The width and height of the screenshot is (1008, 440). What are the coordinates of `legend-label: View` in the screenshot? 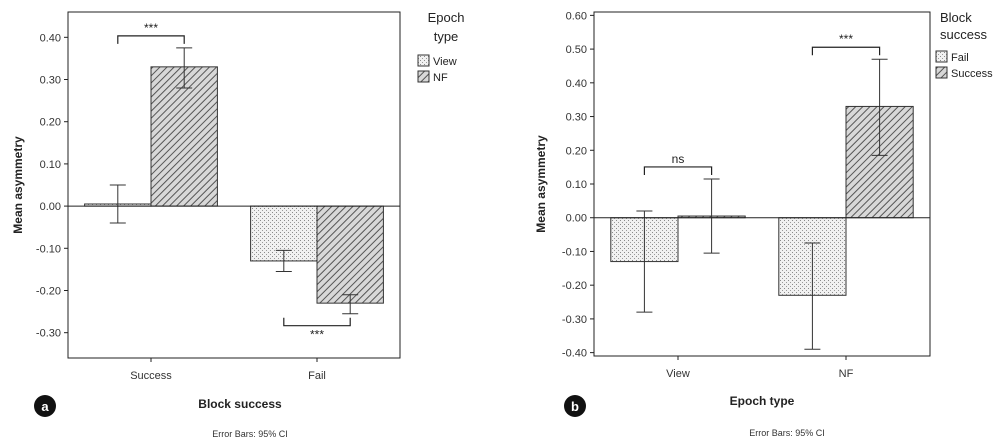 It's located at (445, 62).